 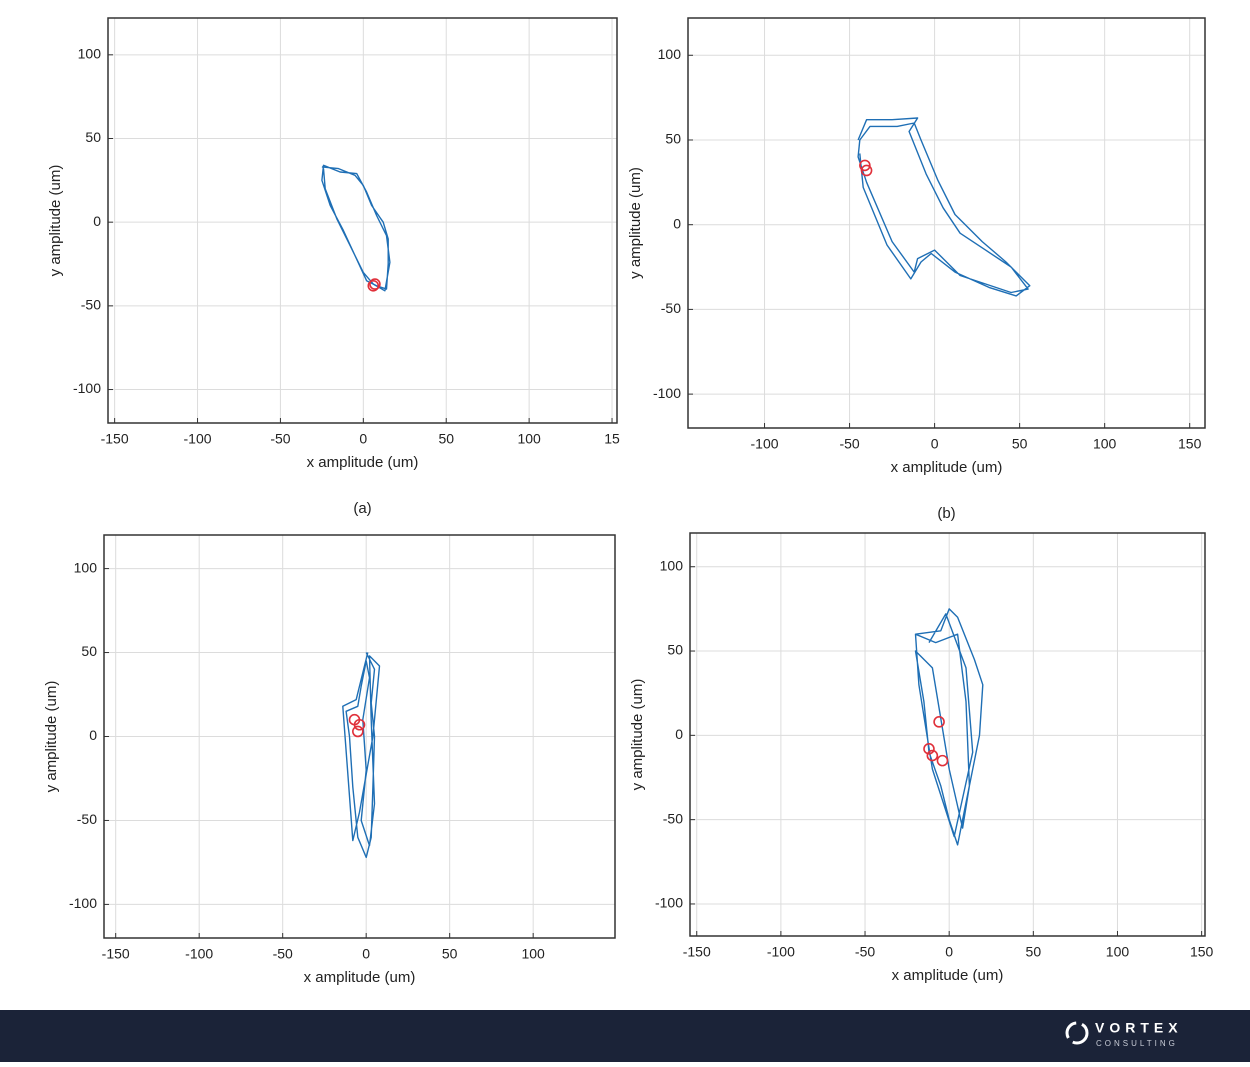 I want to click on tagline: CONSULTING, so click(x=1137, y=1043).